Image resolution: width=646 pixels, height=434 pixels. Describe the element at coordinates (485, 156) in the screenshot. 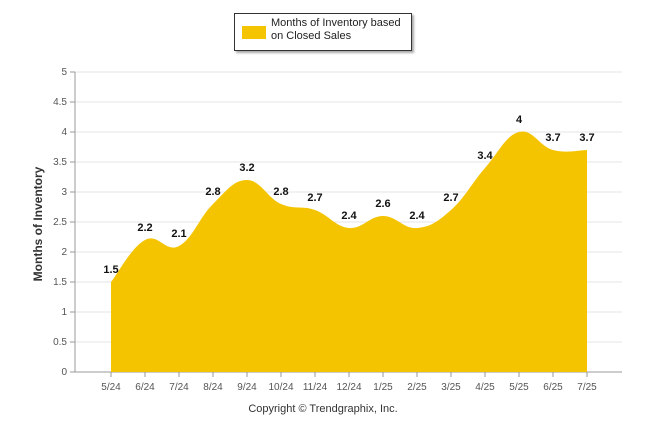

I see `data-label: 3.4` at that location.